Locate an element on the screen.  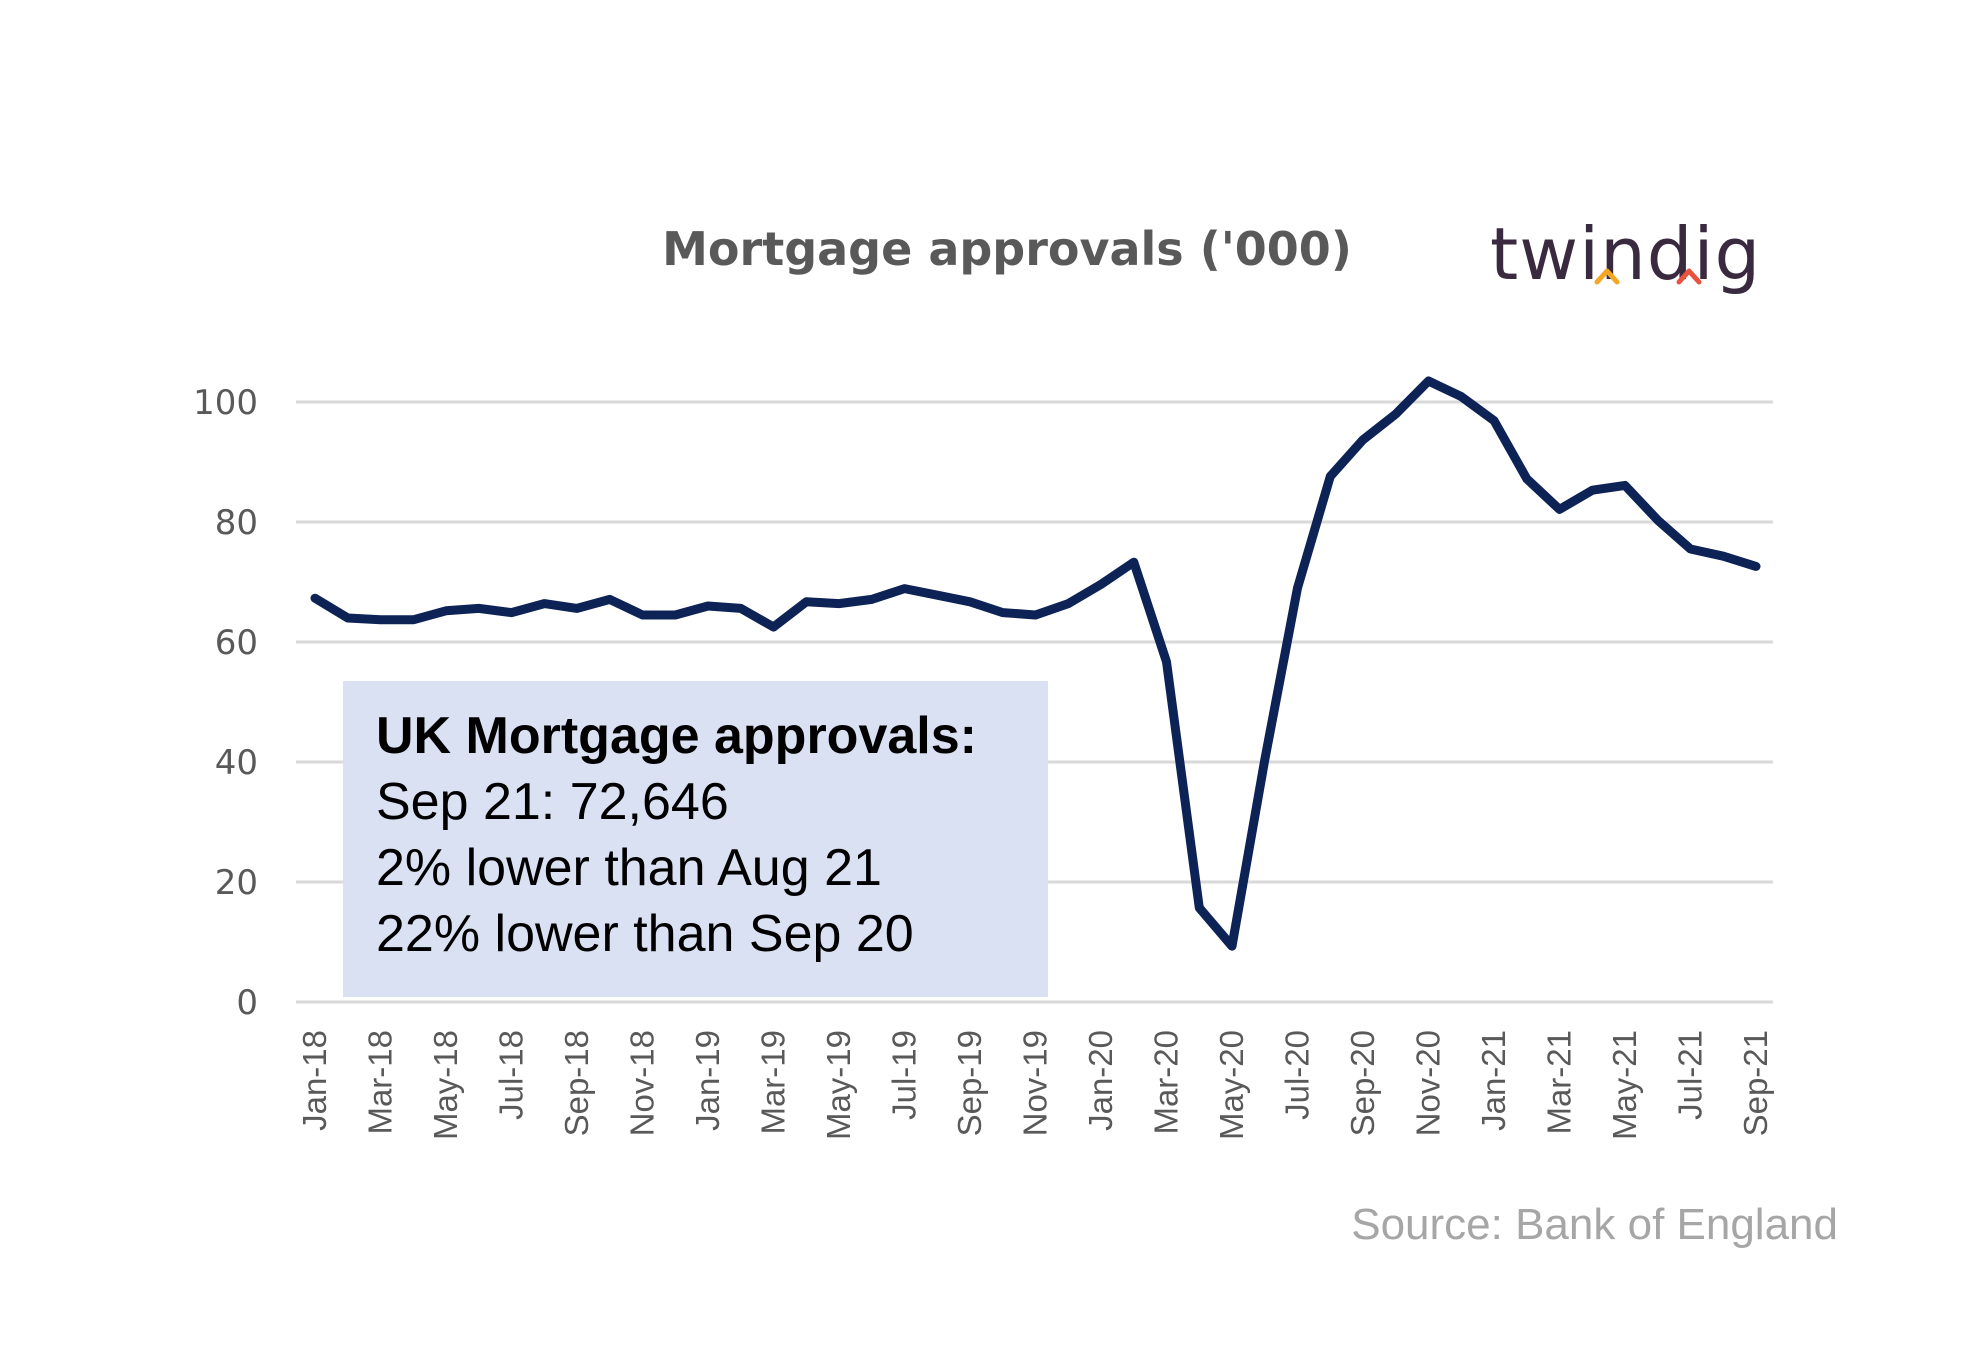
x-tick-label: Jan-18 is located at coordinates (314, 1080).